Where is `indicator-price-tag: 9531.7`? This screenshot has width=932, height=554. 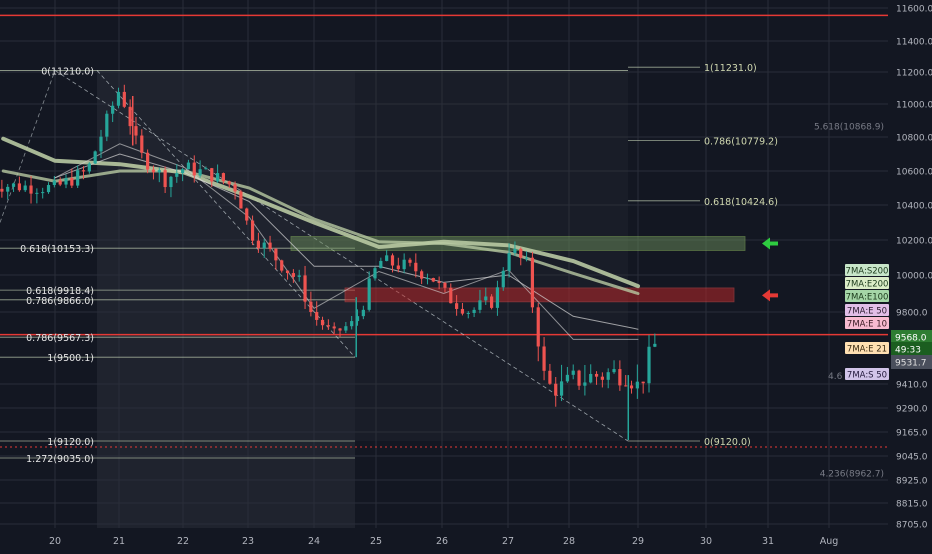 indicator-price-tag: 9531.7 is located at coordinates (911, 362).